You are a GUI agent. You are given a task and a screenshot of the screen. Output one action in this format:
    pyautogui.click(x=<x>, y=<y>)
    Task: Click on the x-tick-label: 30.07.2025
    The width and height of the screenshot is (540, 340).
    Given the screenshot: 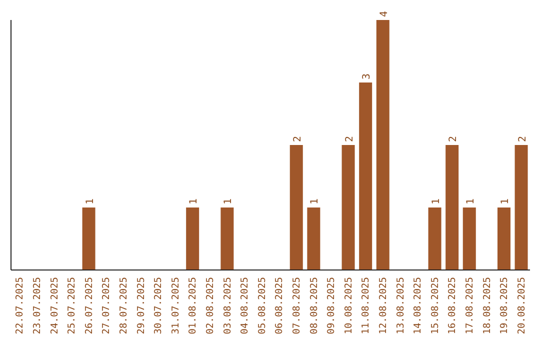 What is the action you would take?
    pyautogui.click(x=158, y=305)
    